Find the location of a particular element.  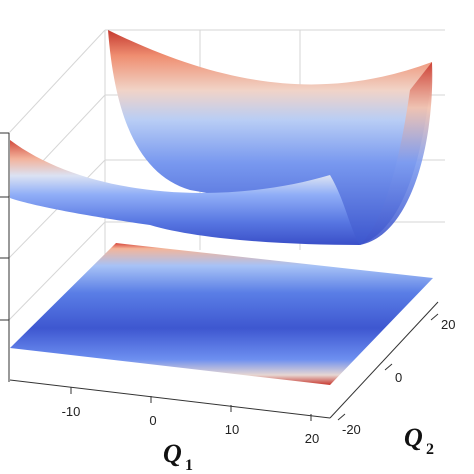

x-axis-label: Q 1 is located at coordinates (178, 456).